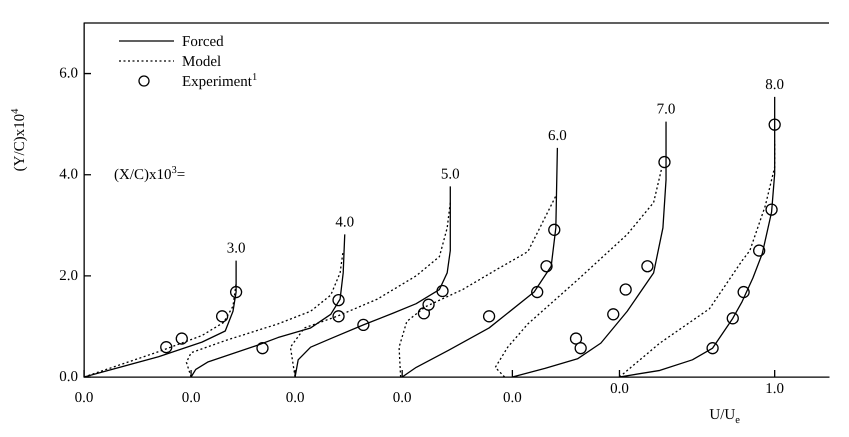  What do you see at coordinates (774, 388) in the screenshot?
I see `x-tick-label: 1.0` at bounding box center [774, 388].